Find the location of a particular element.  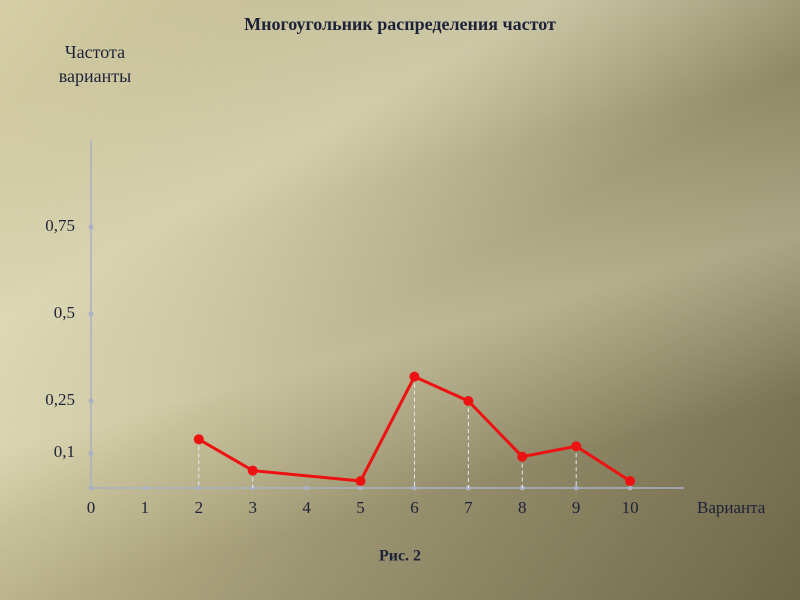

x-tick-label: 6 is located at coordinates (414, 507).